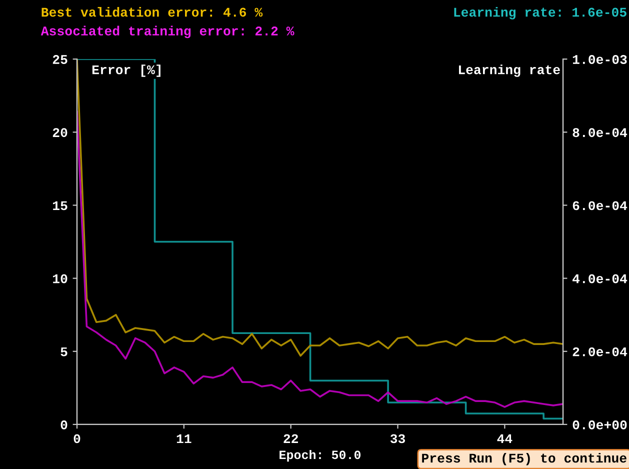 The image size is (629, 469). What do you see at coordinates (60, 279) in the screenshot?
I see `y-tick-label: 10` at bounding box center [60, 279].